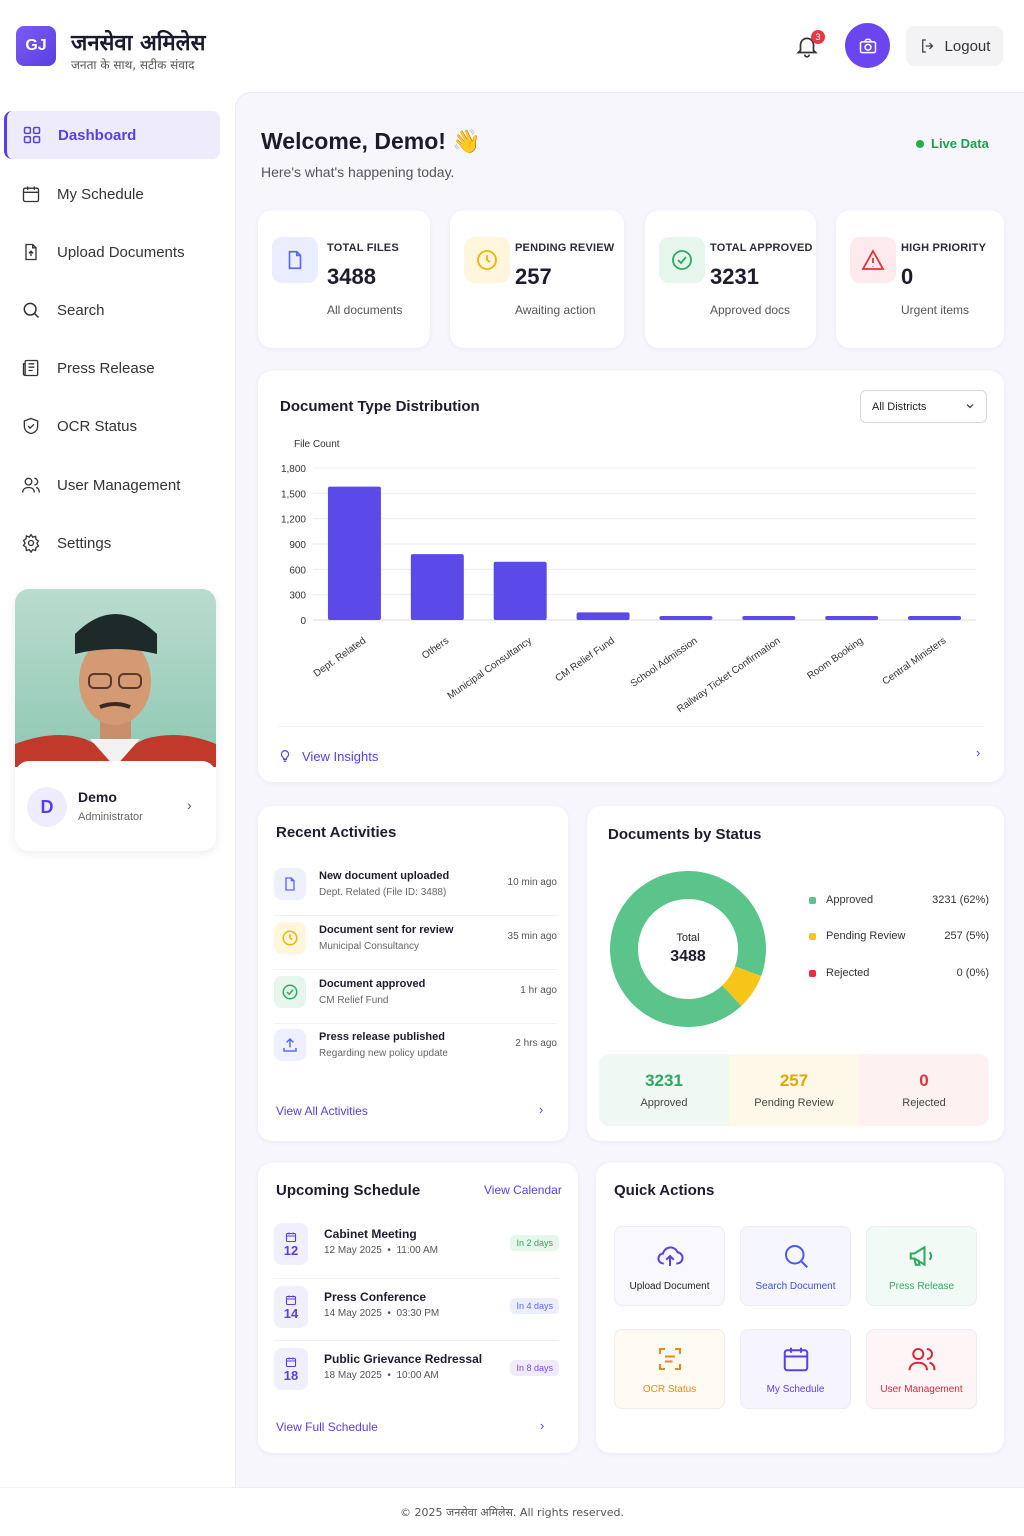 This screenshot has width=1024, height=1536. What do you see at coordinates (585, 659) in the screenshot?
I see `x-tick-label: CM Relief Fund` at bounding box center [585, 659].